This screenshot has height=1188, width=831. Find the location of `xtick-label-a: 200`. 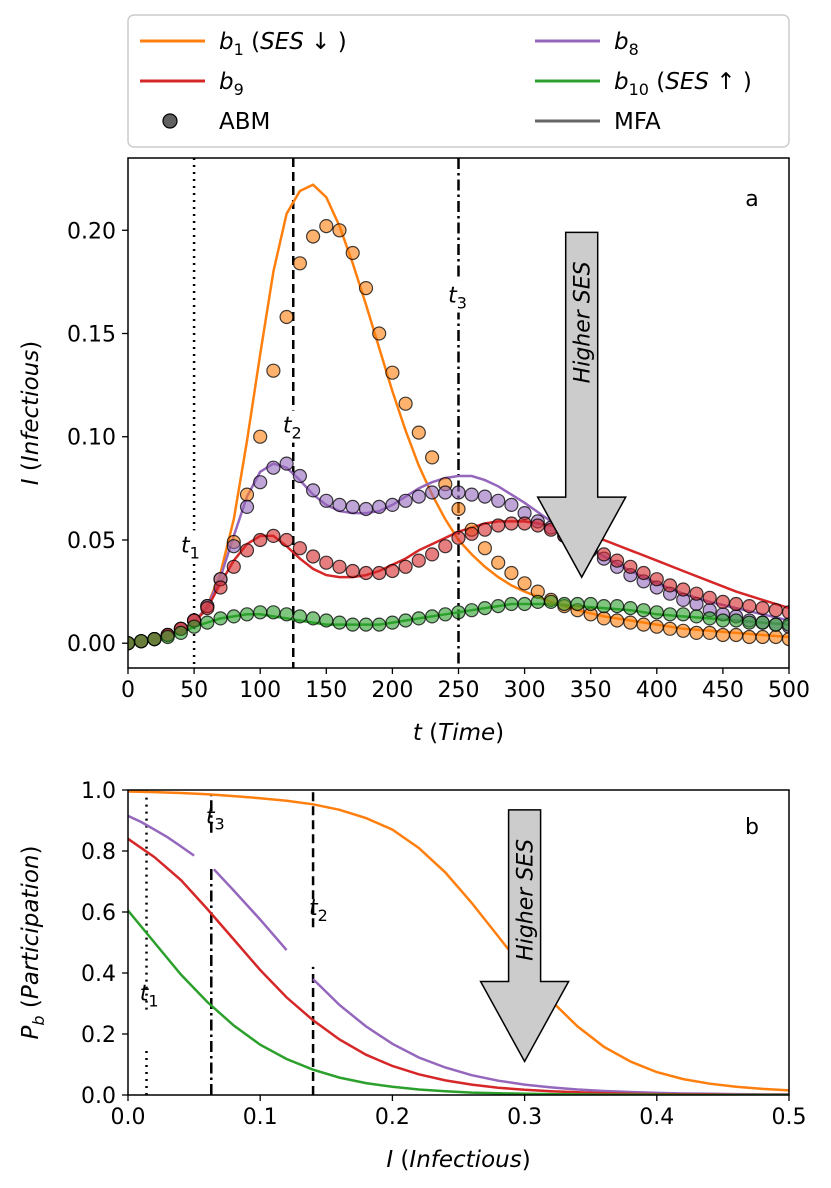

xtick-label-a: 200 is located at coordinates (392, 690).